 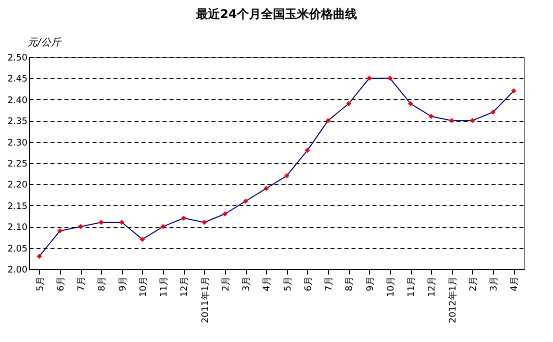 I want to click on y-tick-label: 2.15, so click(x=17, y=207).